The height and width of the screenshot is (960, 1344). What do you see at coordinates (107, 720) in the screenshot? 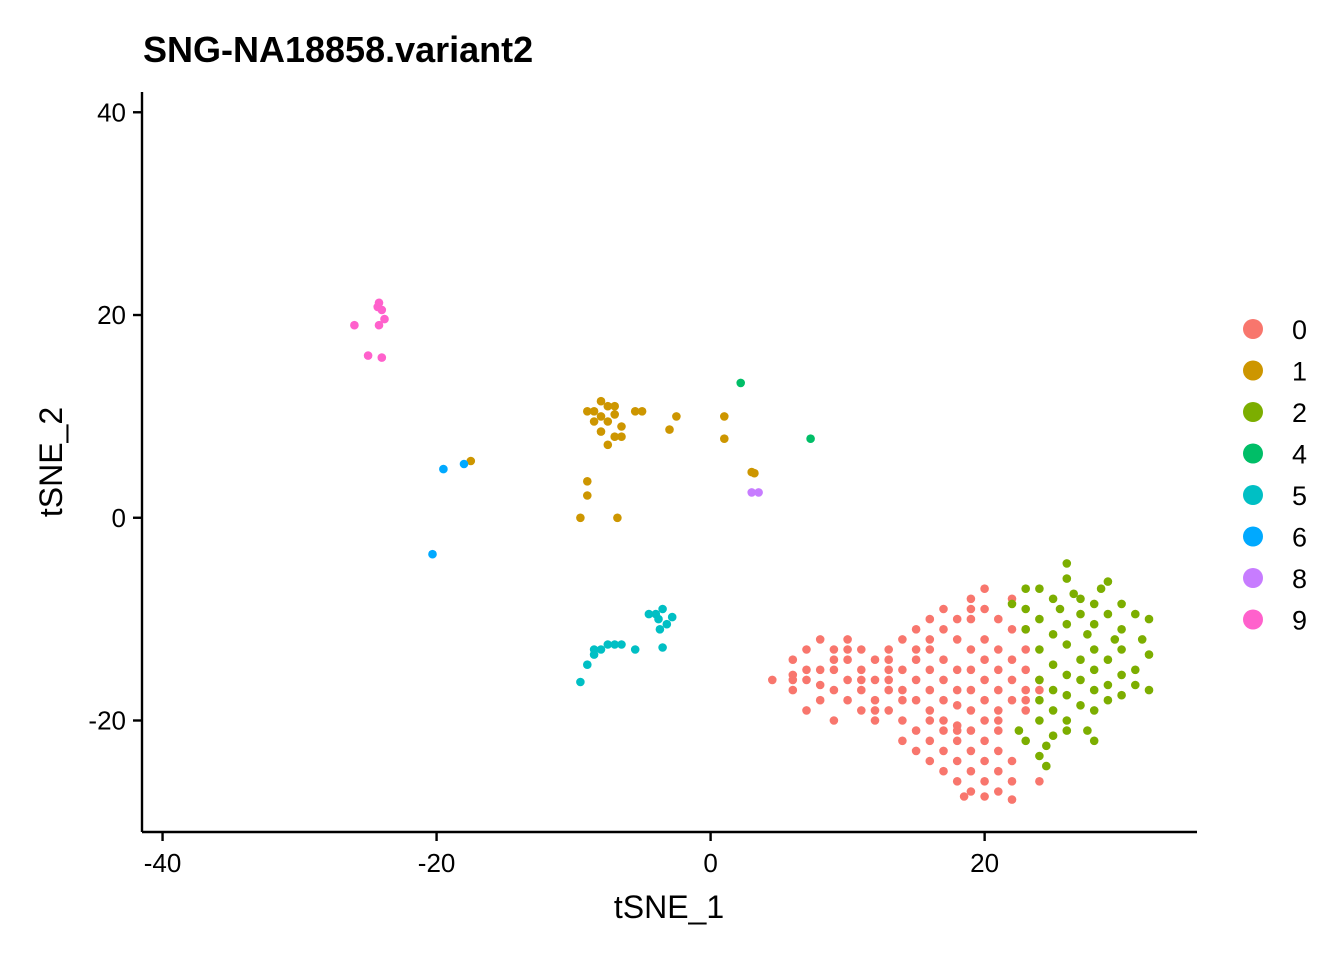
I see `y-tick-label: -20` at bounding box center [107, 720].